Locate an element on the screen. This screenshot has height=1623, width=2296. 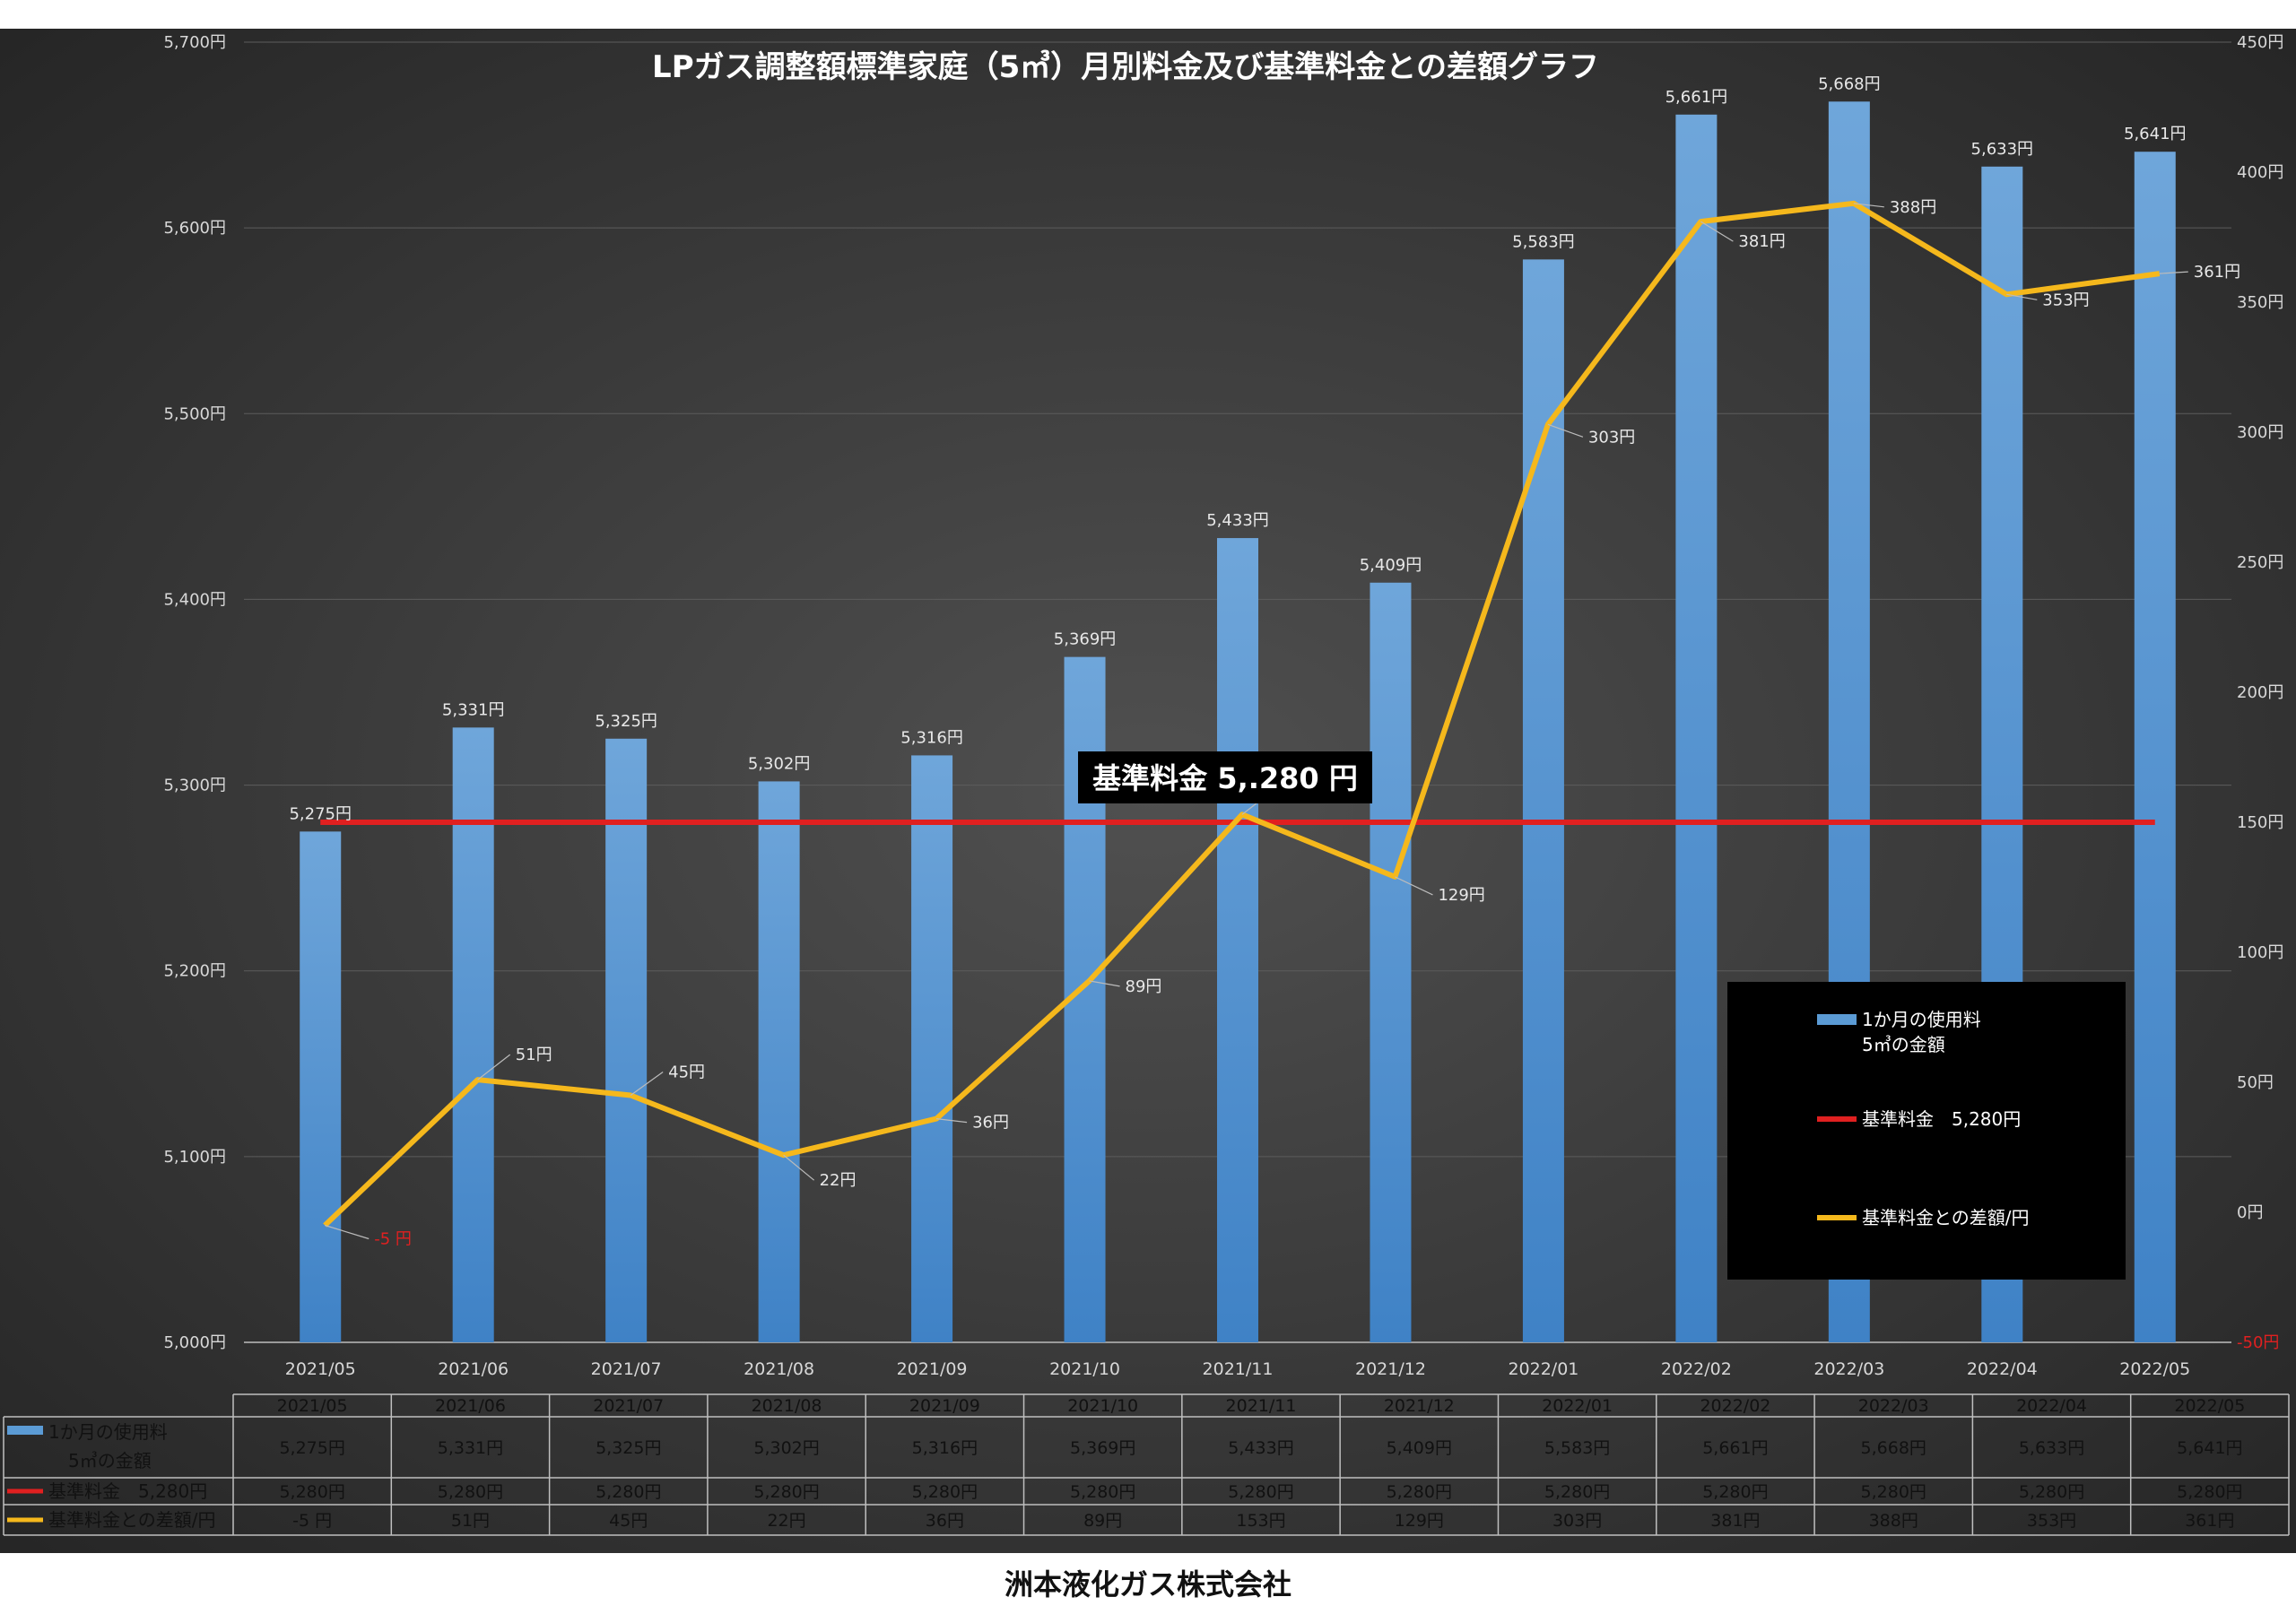
bar-data-label: 5,583円 is located at coordinates (1543, 241).